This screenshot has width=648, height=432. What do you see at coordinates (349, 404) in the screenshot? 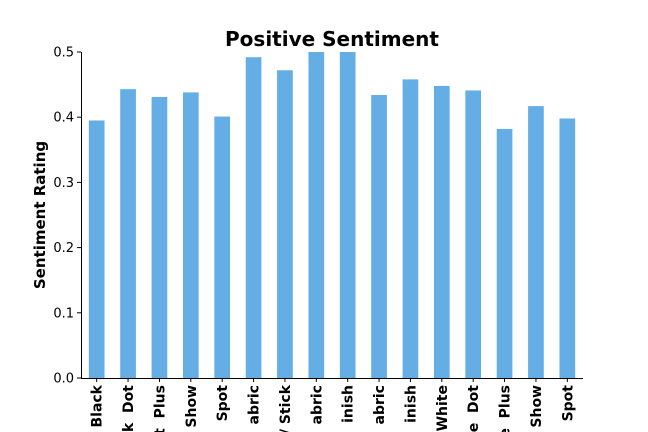
I see `x-tick-label-8: inish` at bounding box center [349, 404].